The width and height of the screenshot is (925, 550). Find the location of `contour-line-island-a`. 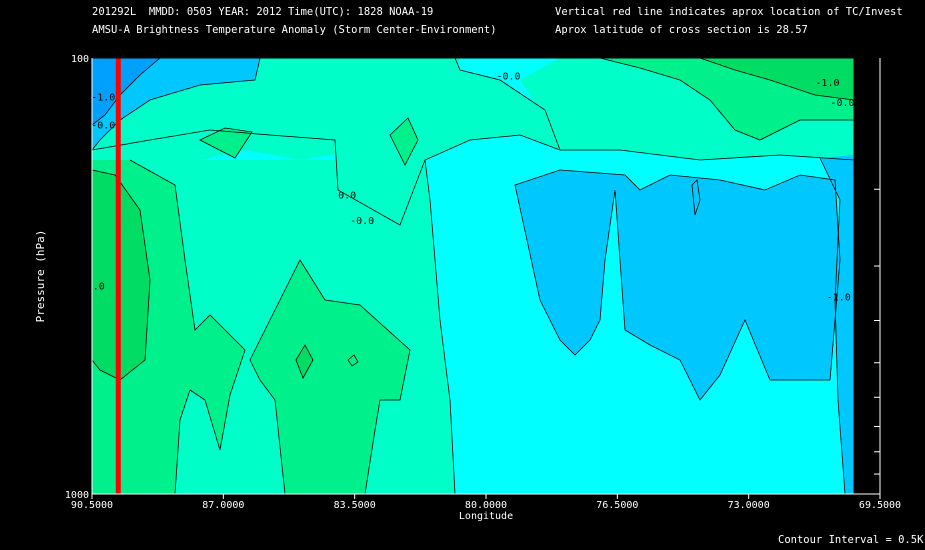

contour-line-island-a is located at coordinates (226, 143).